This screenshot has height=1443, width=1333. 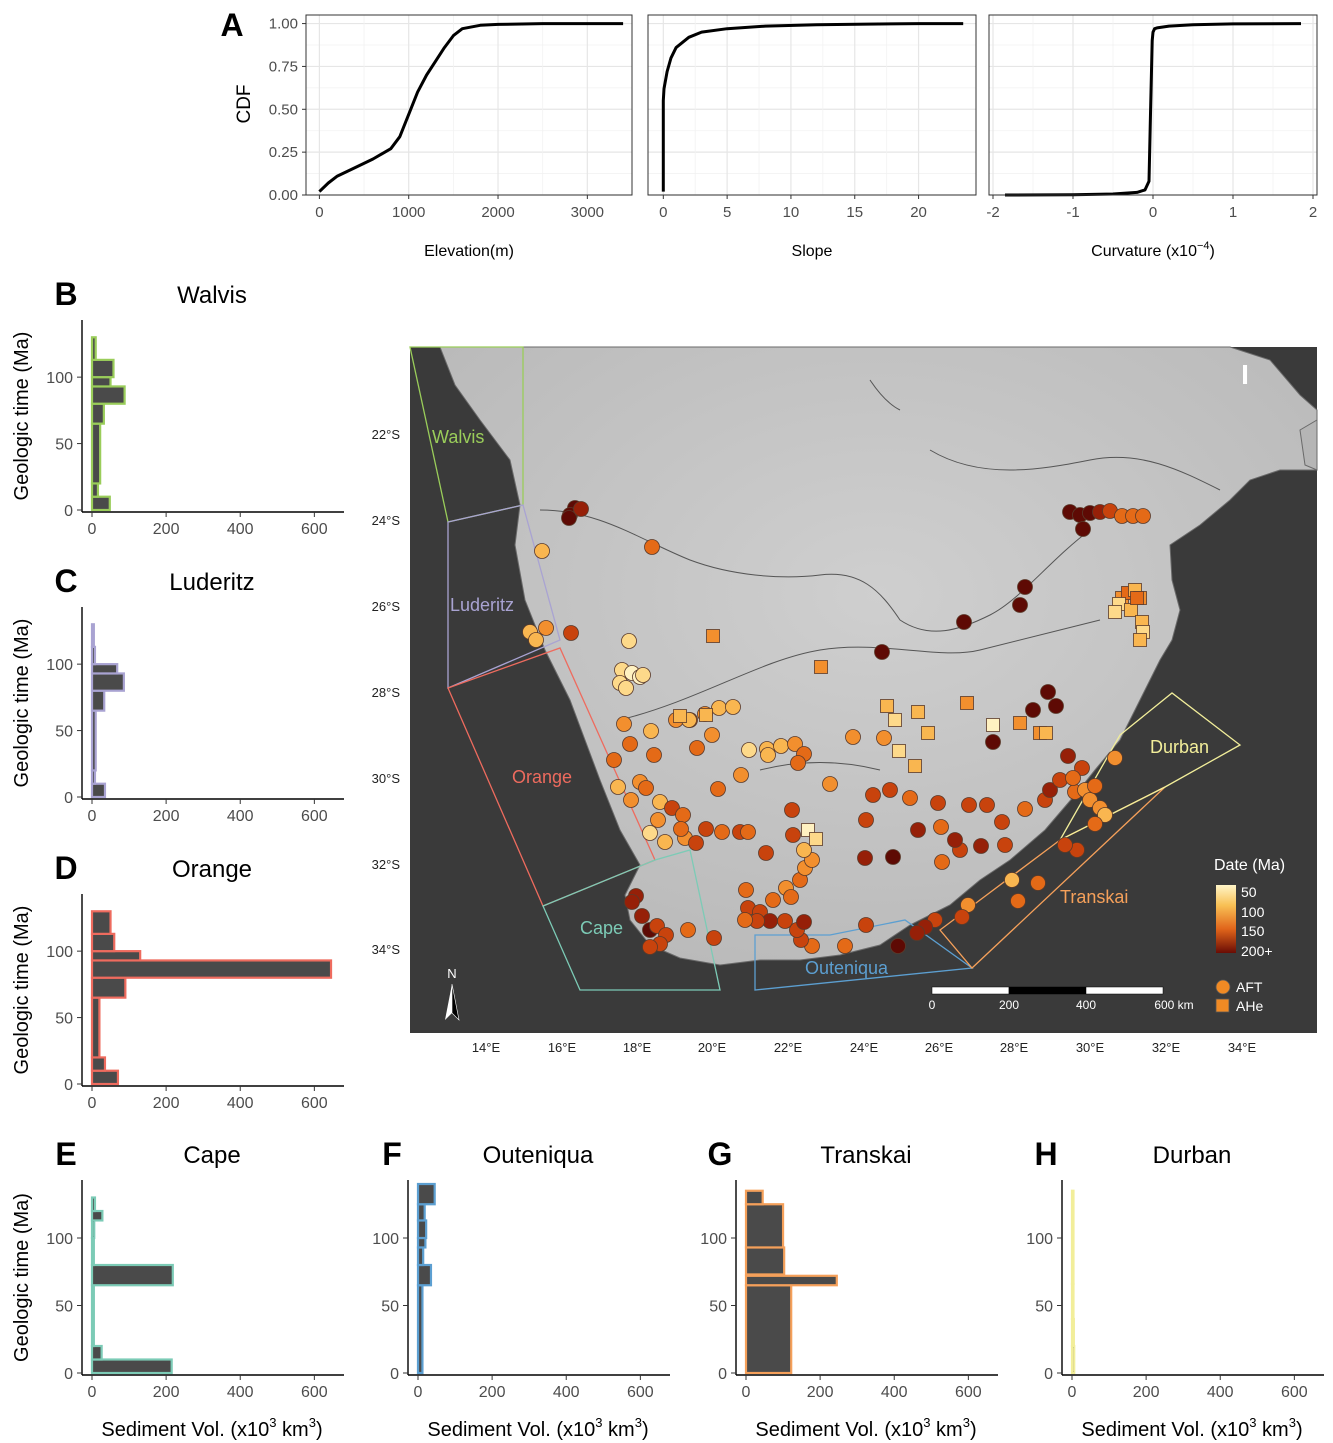 I want to click on panel-letter-c: C, so click(x=65, y=581).